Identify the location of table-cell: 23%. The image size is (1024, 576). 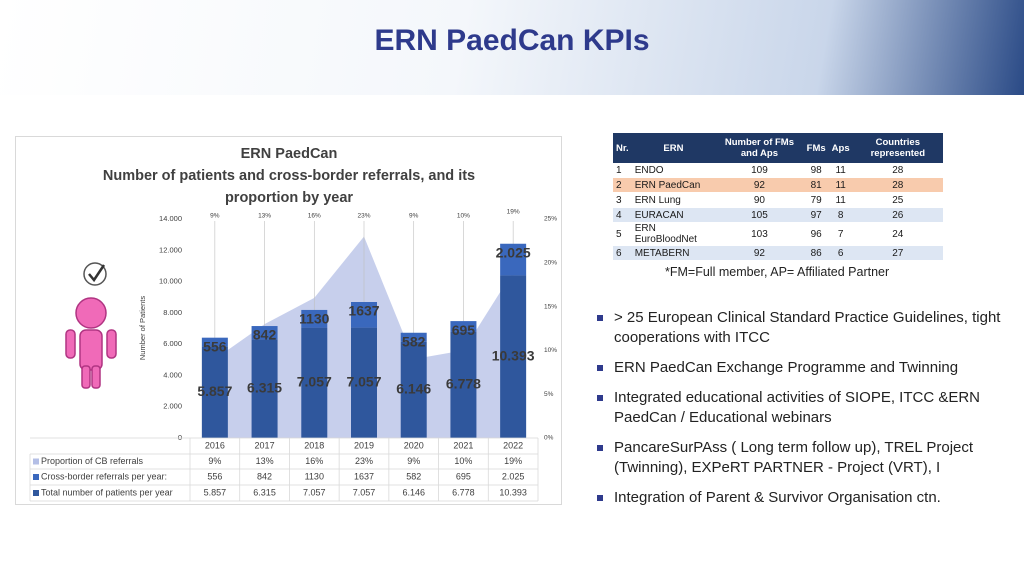
(364, 461).